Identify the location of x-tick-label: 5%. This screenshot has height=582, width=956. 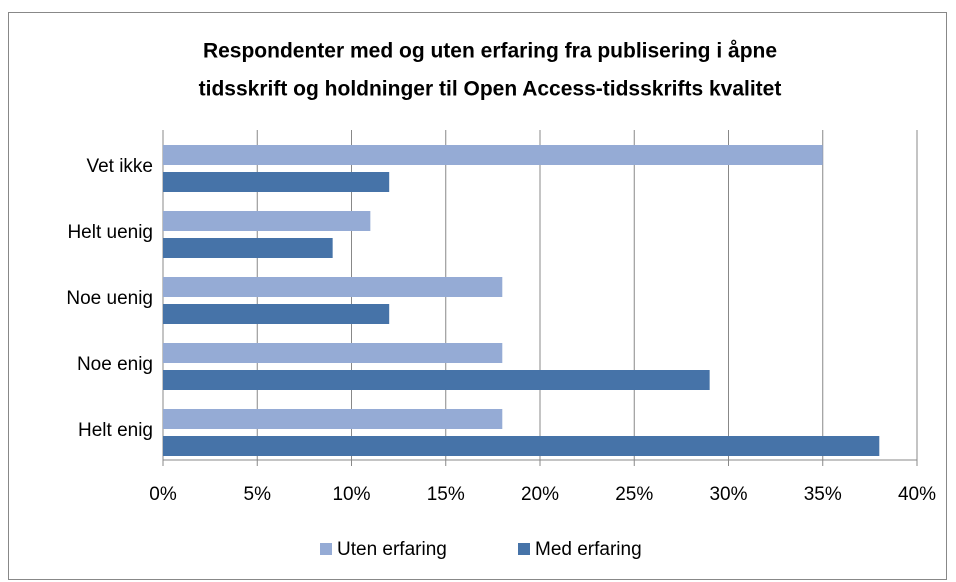
(258, 494).